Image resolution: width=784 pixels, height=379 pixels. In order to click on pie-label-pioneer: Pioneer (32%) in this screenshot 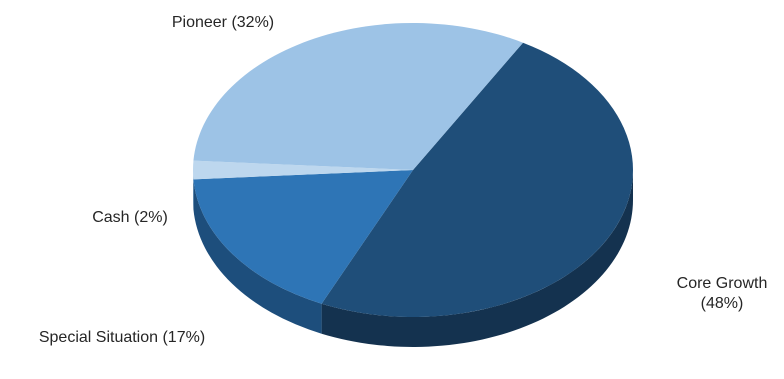, I will do `click(223, 22)`.